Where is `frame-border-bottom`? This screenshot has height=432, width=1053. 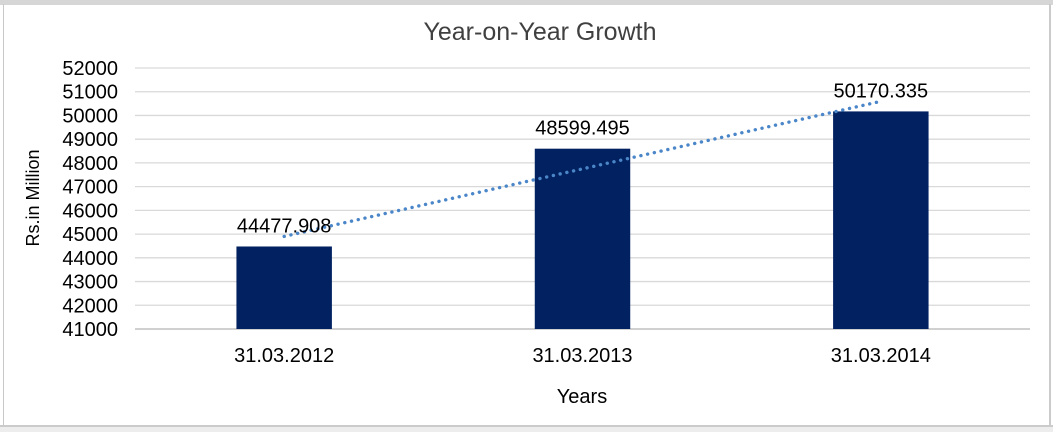
frame-border-bottom is located at coordinates (526, 426).